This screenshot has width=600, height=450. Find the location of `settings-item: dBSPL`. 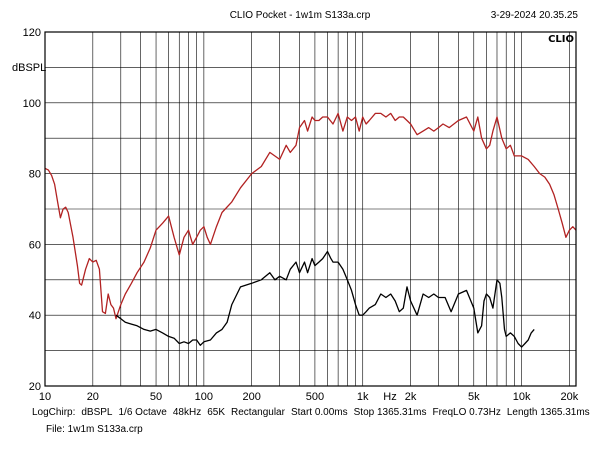

settings-item: dBSPL is located at coordinates (97, 412).